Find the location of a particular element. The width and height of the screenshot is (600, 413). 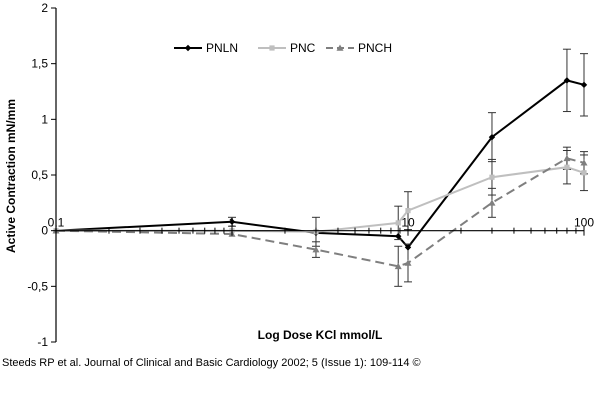

legend-item-pnln: PNLN is located at coordinates (206, 48).